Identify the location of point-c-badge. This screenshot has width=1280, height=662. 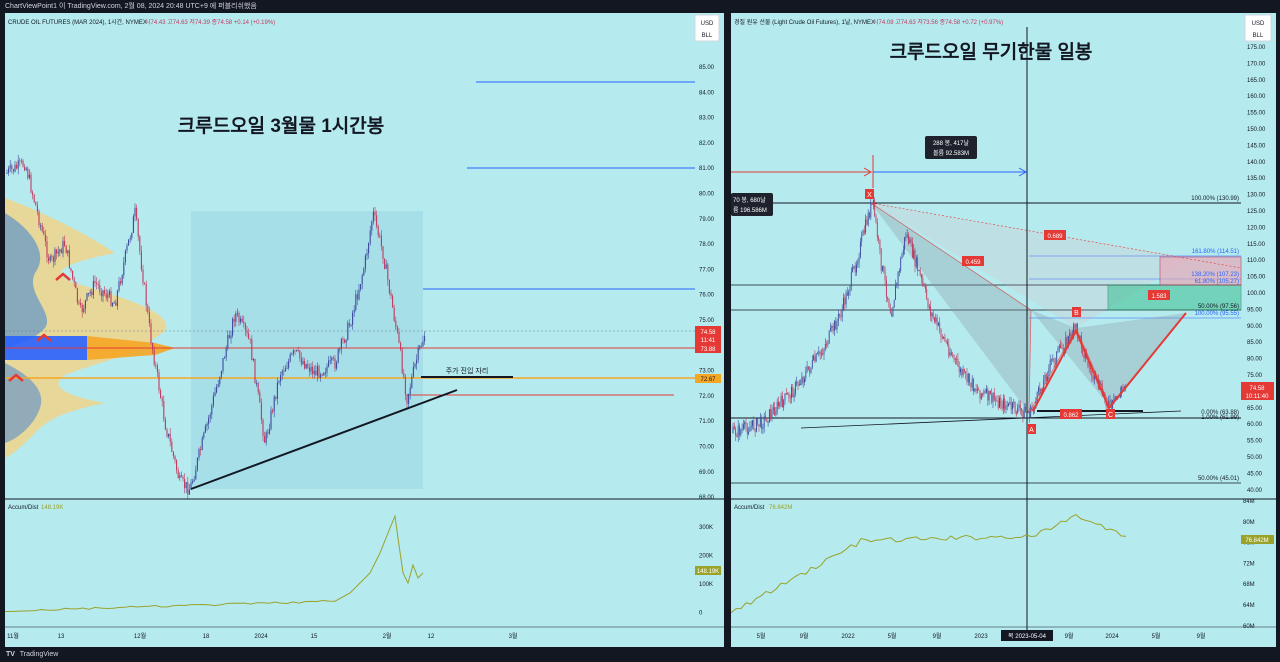
(1110, 414).